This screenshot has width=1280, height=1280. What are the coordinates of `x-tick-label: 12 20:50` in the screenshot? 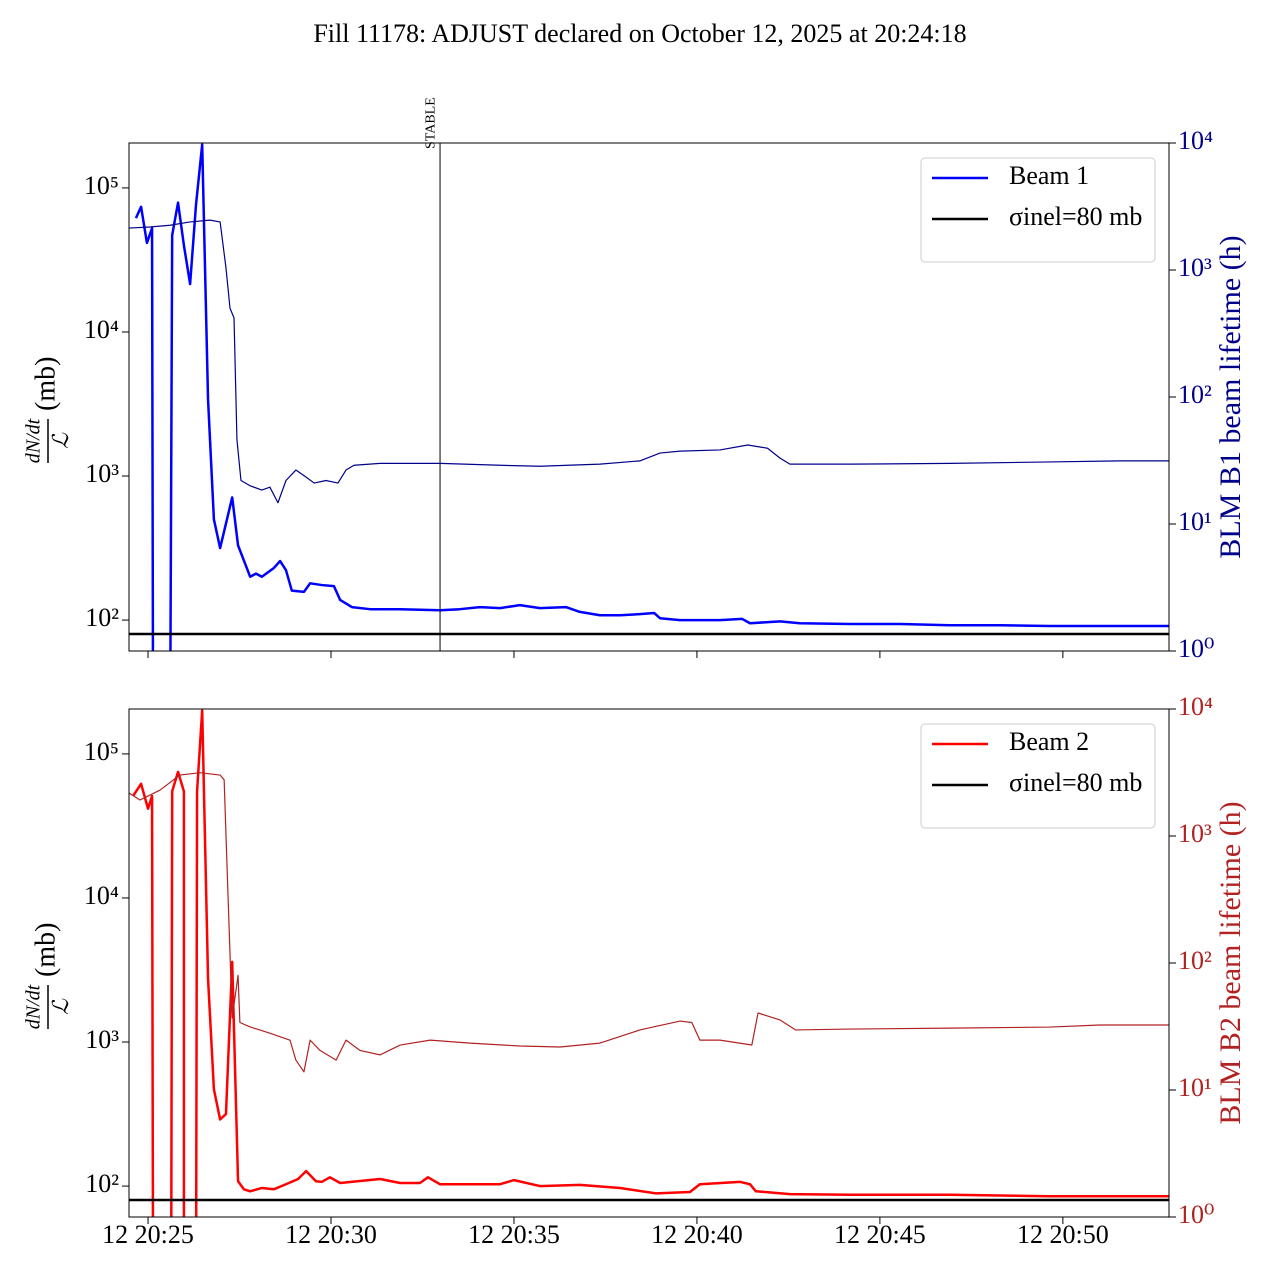 It's located at (1063, 1234).